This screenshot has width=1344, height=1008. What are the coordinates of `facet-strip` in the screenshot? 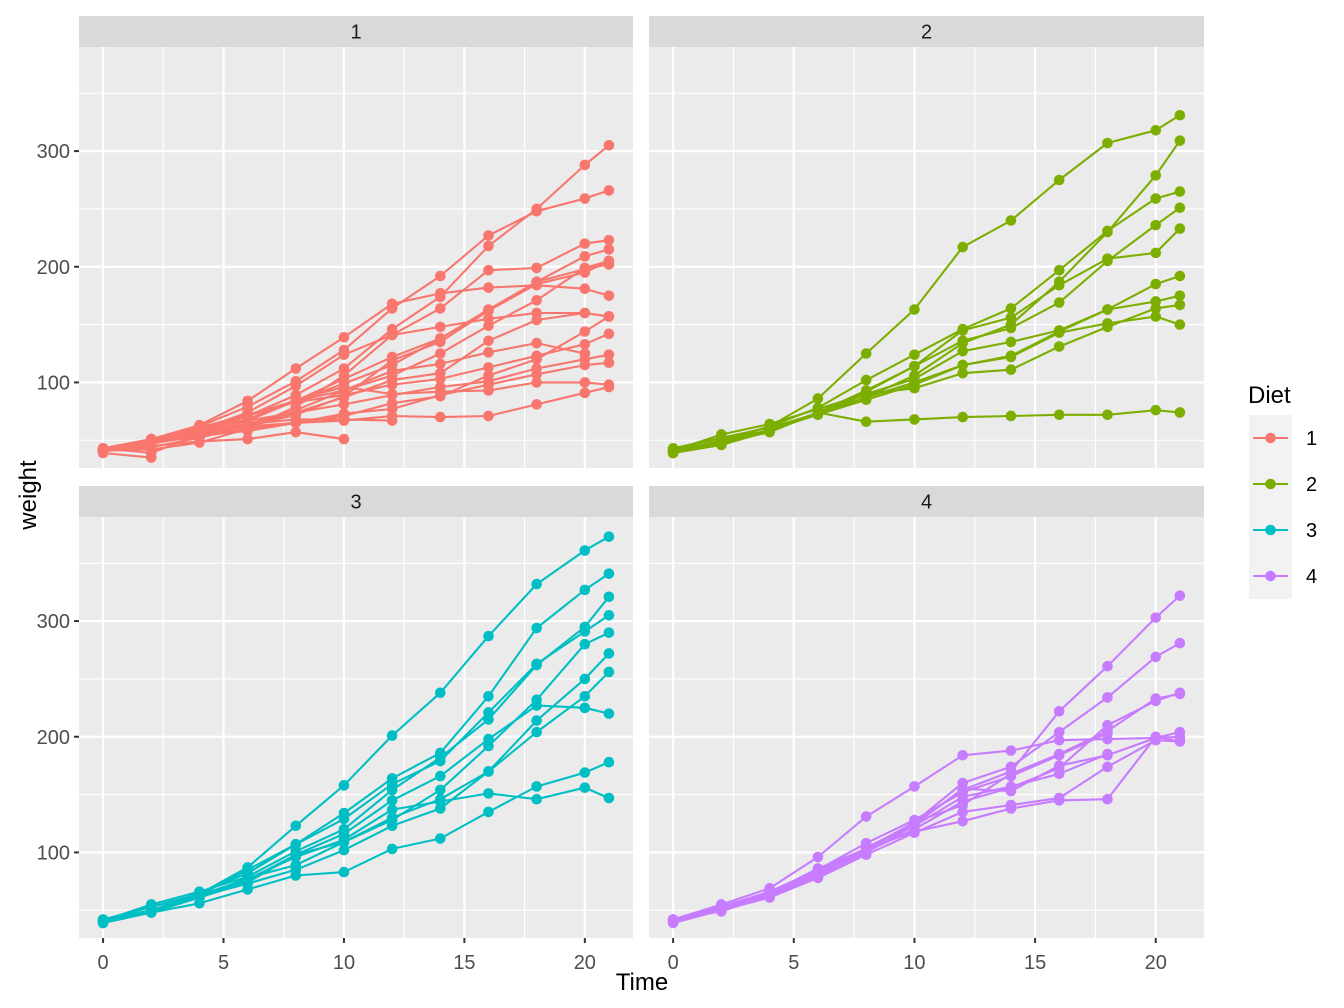 It's located at (356, 501).